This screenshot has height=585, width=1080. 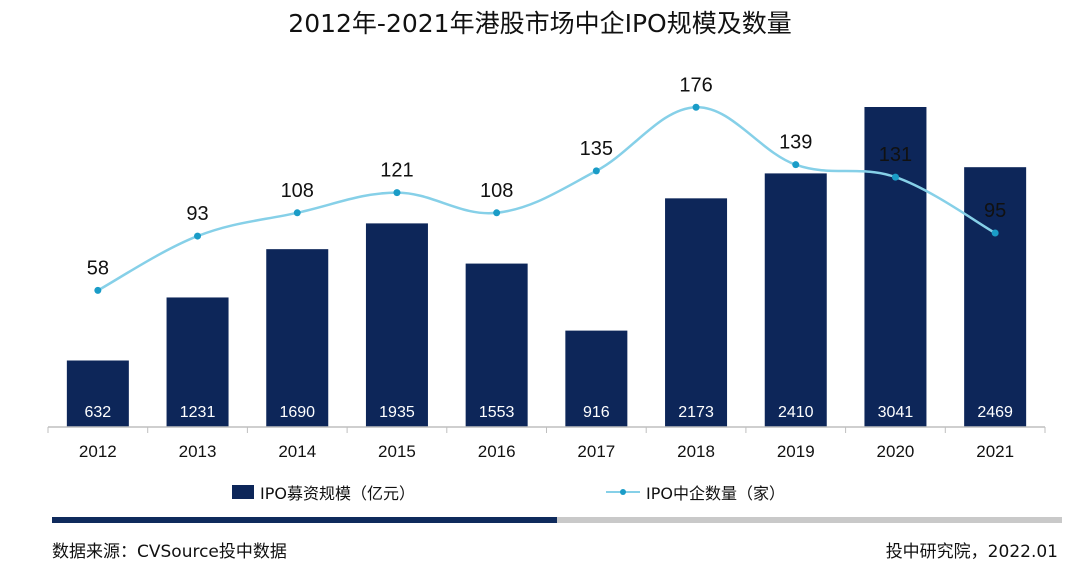 What do you see at coordinates (895, 177) in the screenshot?
I see `line-point-2020` at bounding box center [895, 177].